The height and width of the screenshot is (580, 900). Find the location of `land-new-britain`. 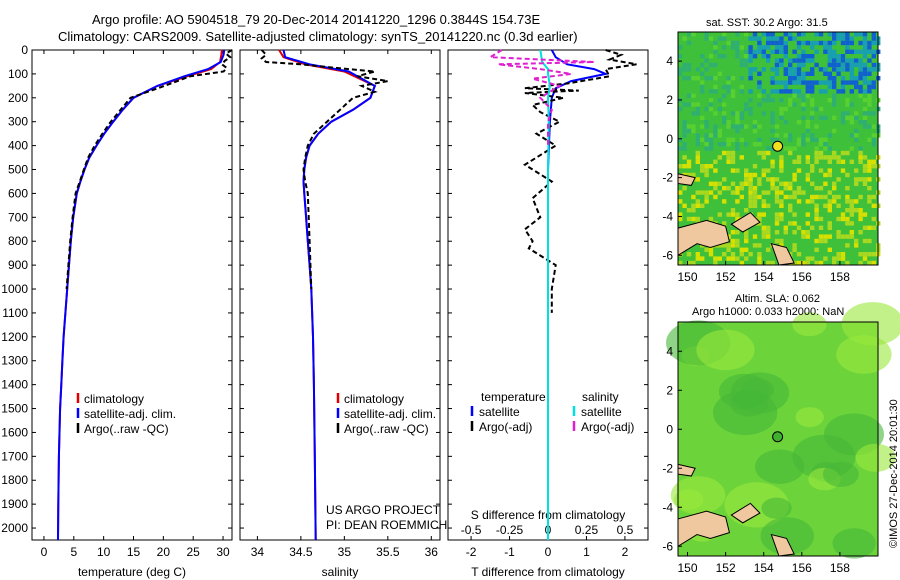

land-new-britain is located at coordinates (704, 238).